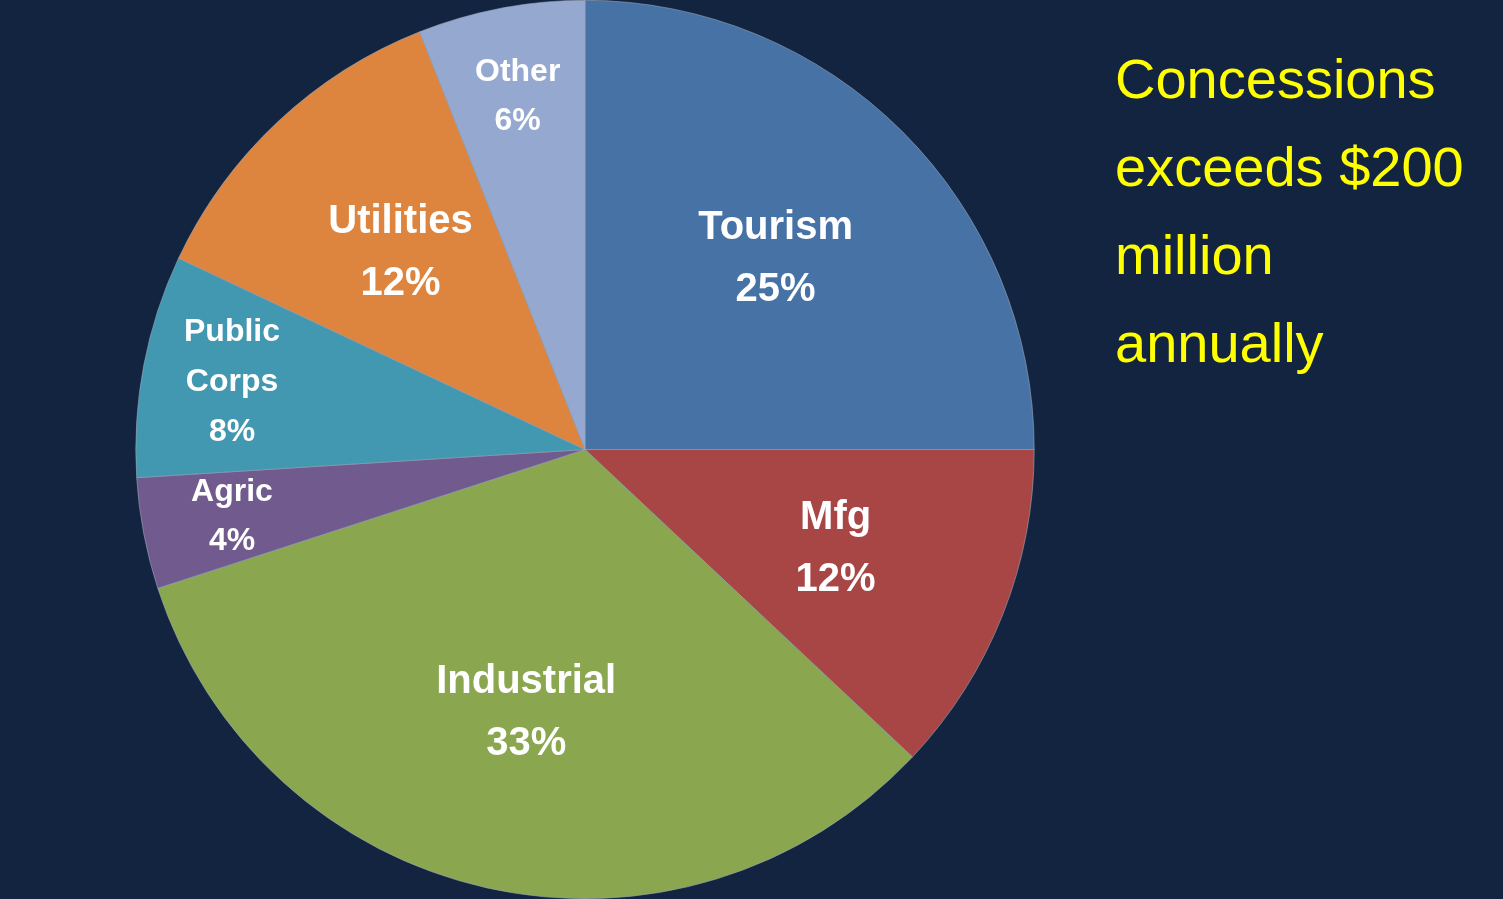  What do you see at coordinates (232, 489) in the screenshot?
I see `slice-label: Agric` at bounding box center [232, 489].